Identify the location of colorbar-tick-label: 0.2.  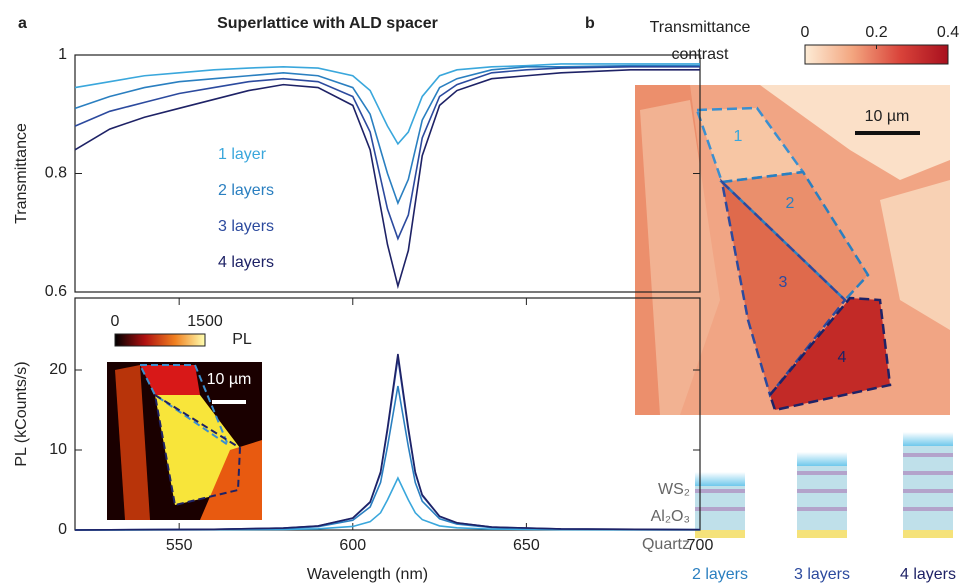
(876, 32).